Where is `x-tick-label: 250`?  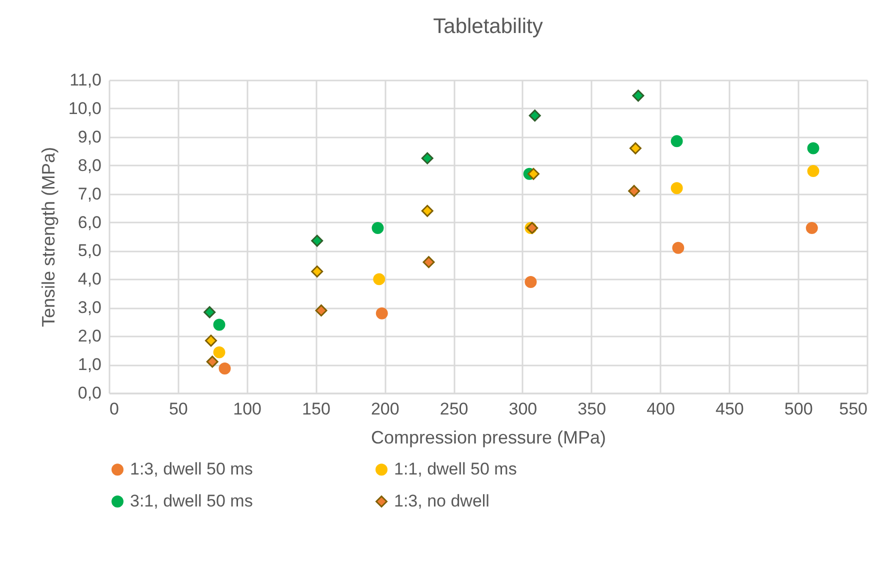 x-tick-label: 250 is located at coordinates (454, 409).